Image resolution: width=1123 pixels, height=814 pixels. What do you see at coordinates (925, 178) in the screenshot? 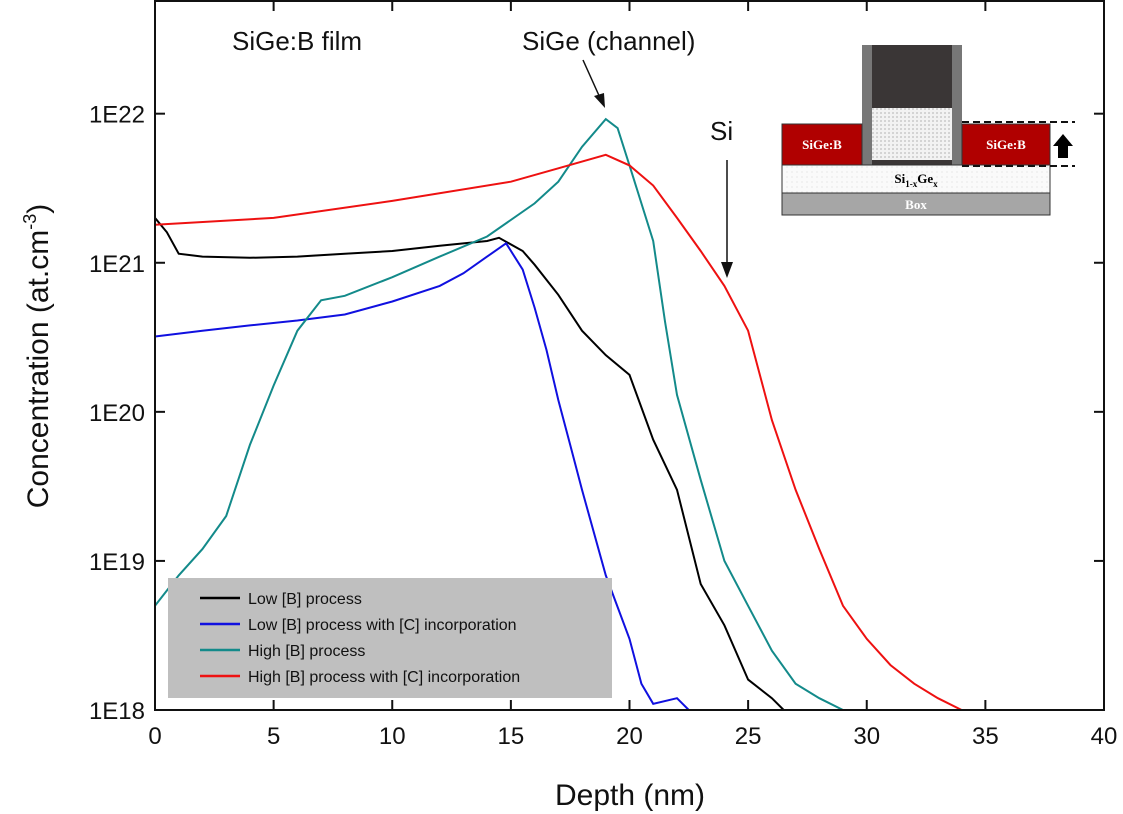
I see `inset-label-part: Ge` at bounding box center [925, 178].